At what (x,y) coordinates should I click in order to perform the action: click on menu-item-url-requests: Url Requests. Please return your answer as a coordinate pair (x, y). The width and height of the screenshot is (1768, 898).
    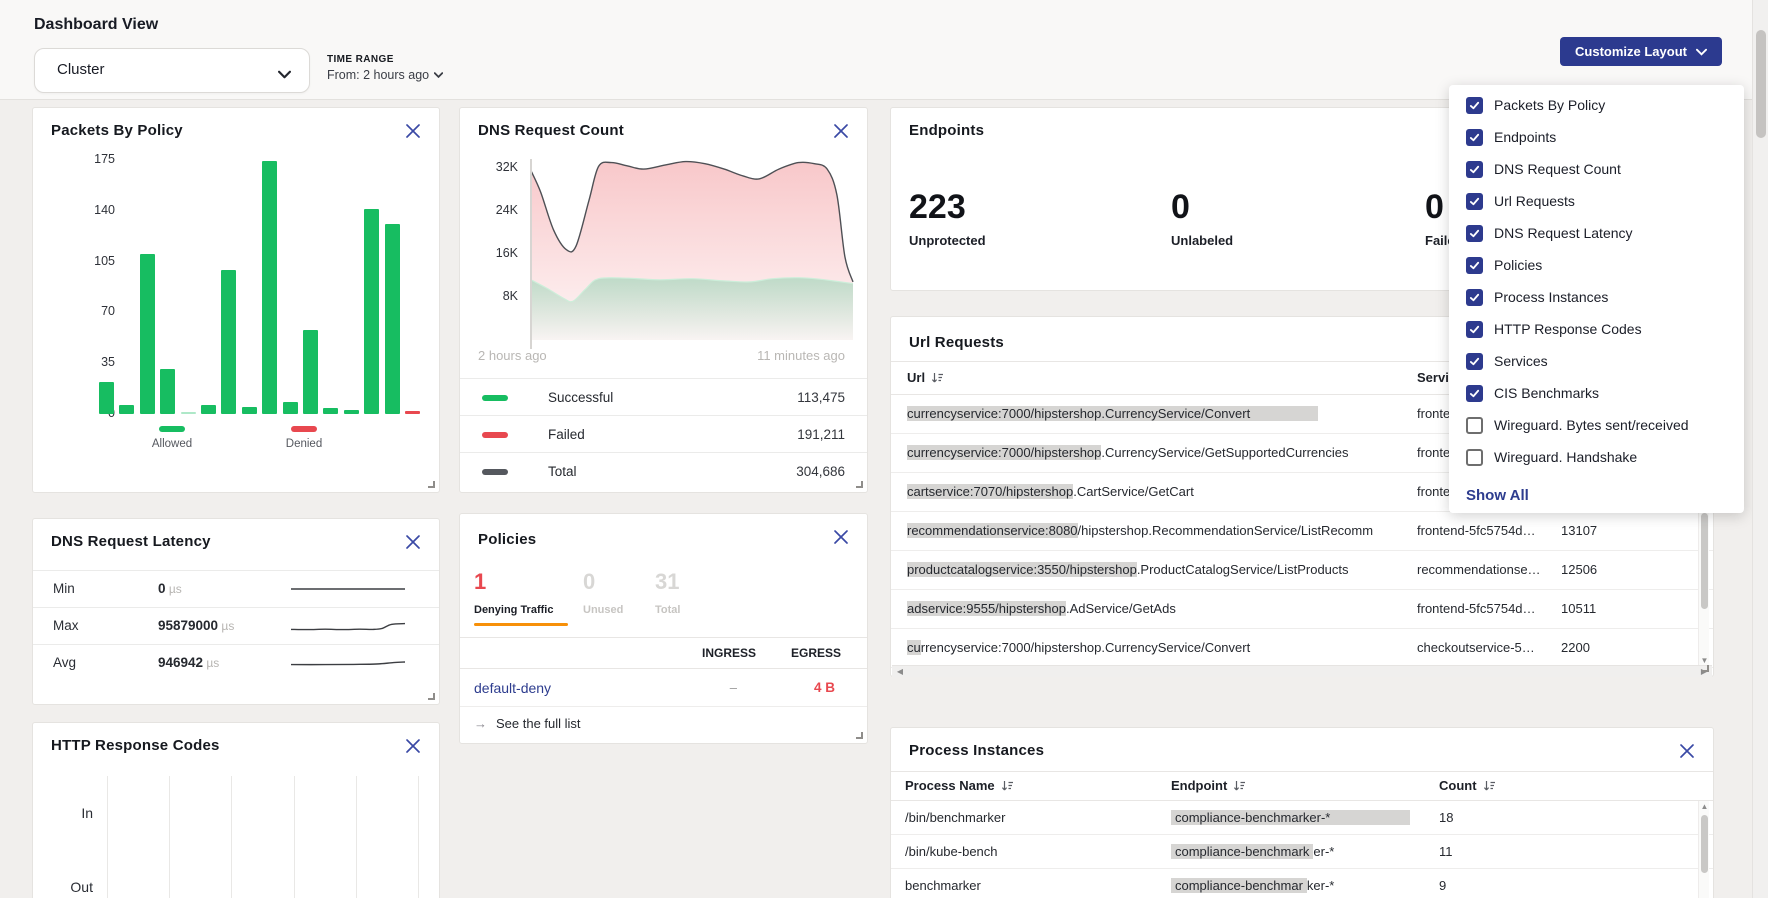
    Looking at the image, I should click on (1605, 201).